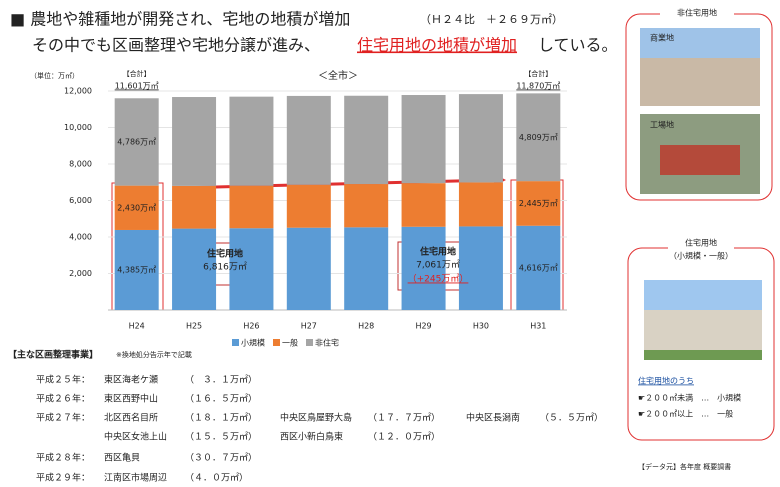 The image size is (780, 487). I want to click on y-unit: （単位：万㎡）, so click(54, 75).